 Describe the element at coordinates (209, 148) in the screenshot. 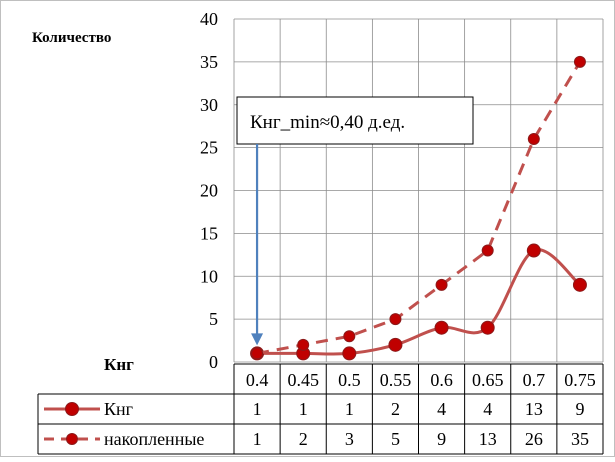

I see `y-tick-label: 25` at that location.